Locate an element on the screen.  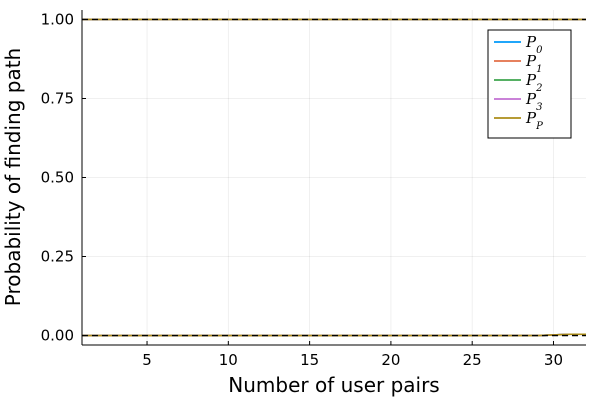
legend-subscript: 0 is located at coordinates (539, 50).